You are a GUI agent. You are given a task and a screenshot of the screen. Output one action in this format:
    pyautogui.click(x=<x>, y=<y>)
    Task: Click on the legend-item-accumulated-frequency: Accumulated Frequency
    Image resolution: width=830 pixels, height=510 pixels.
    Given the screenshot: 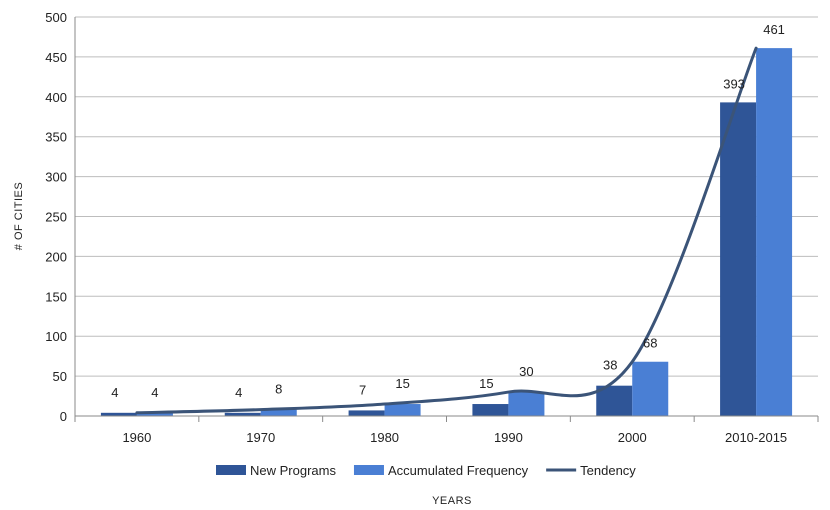 What is the action you would take?
    pyautogui.click(x=441, y=470)
    